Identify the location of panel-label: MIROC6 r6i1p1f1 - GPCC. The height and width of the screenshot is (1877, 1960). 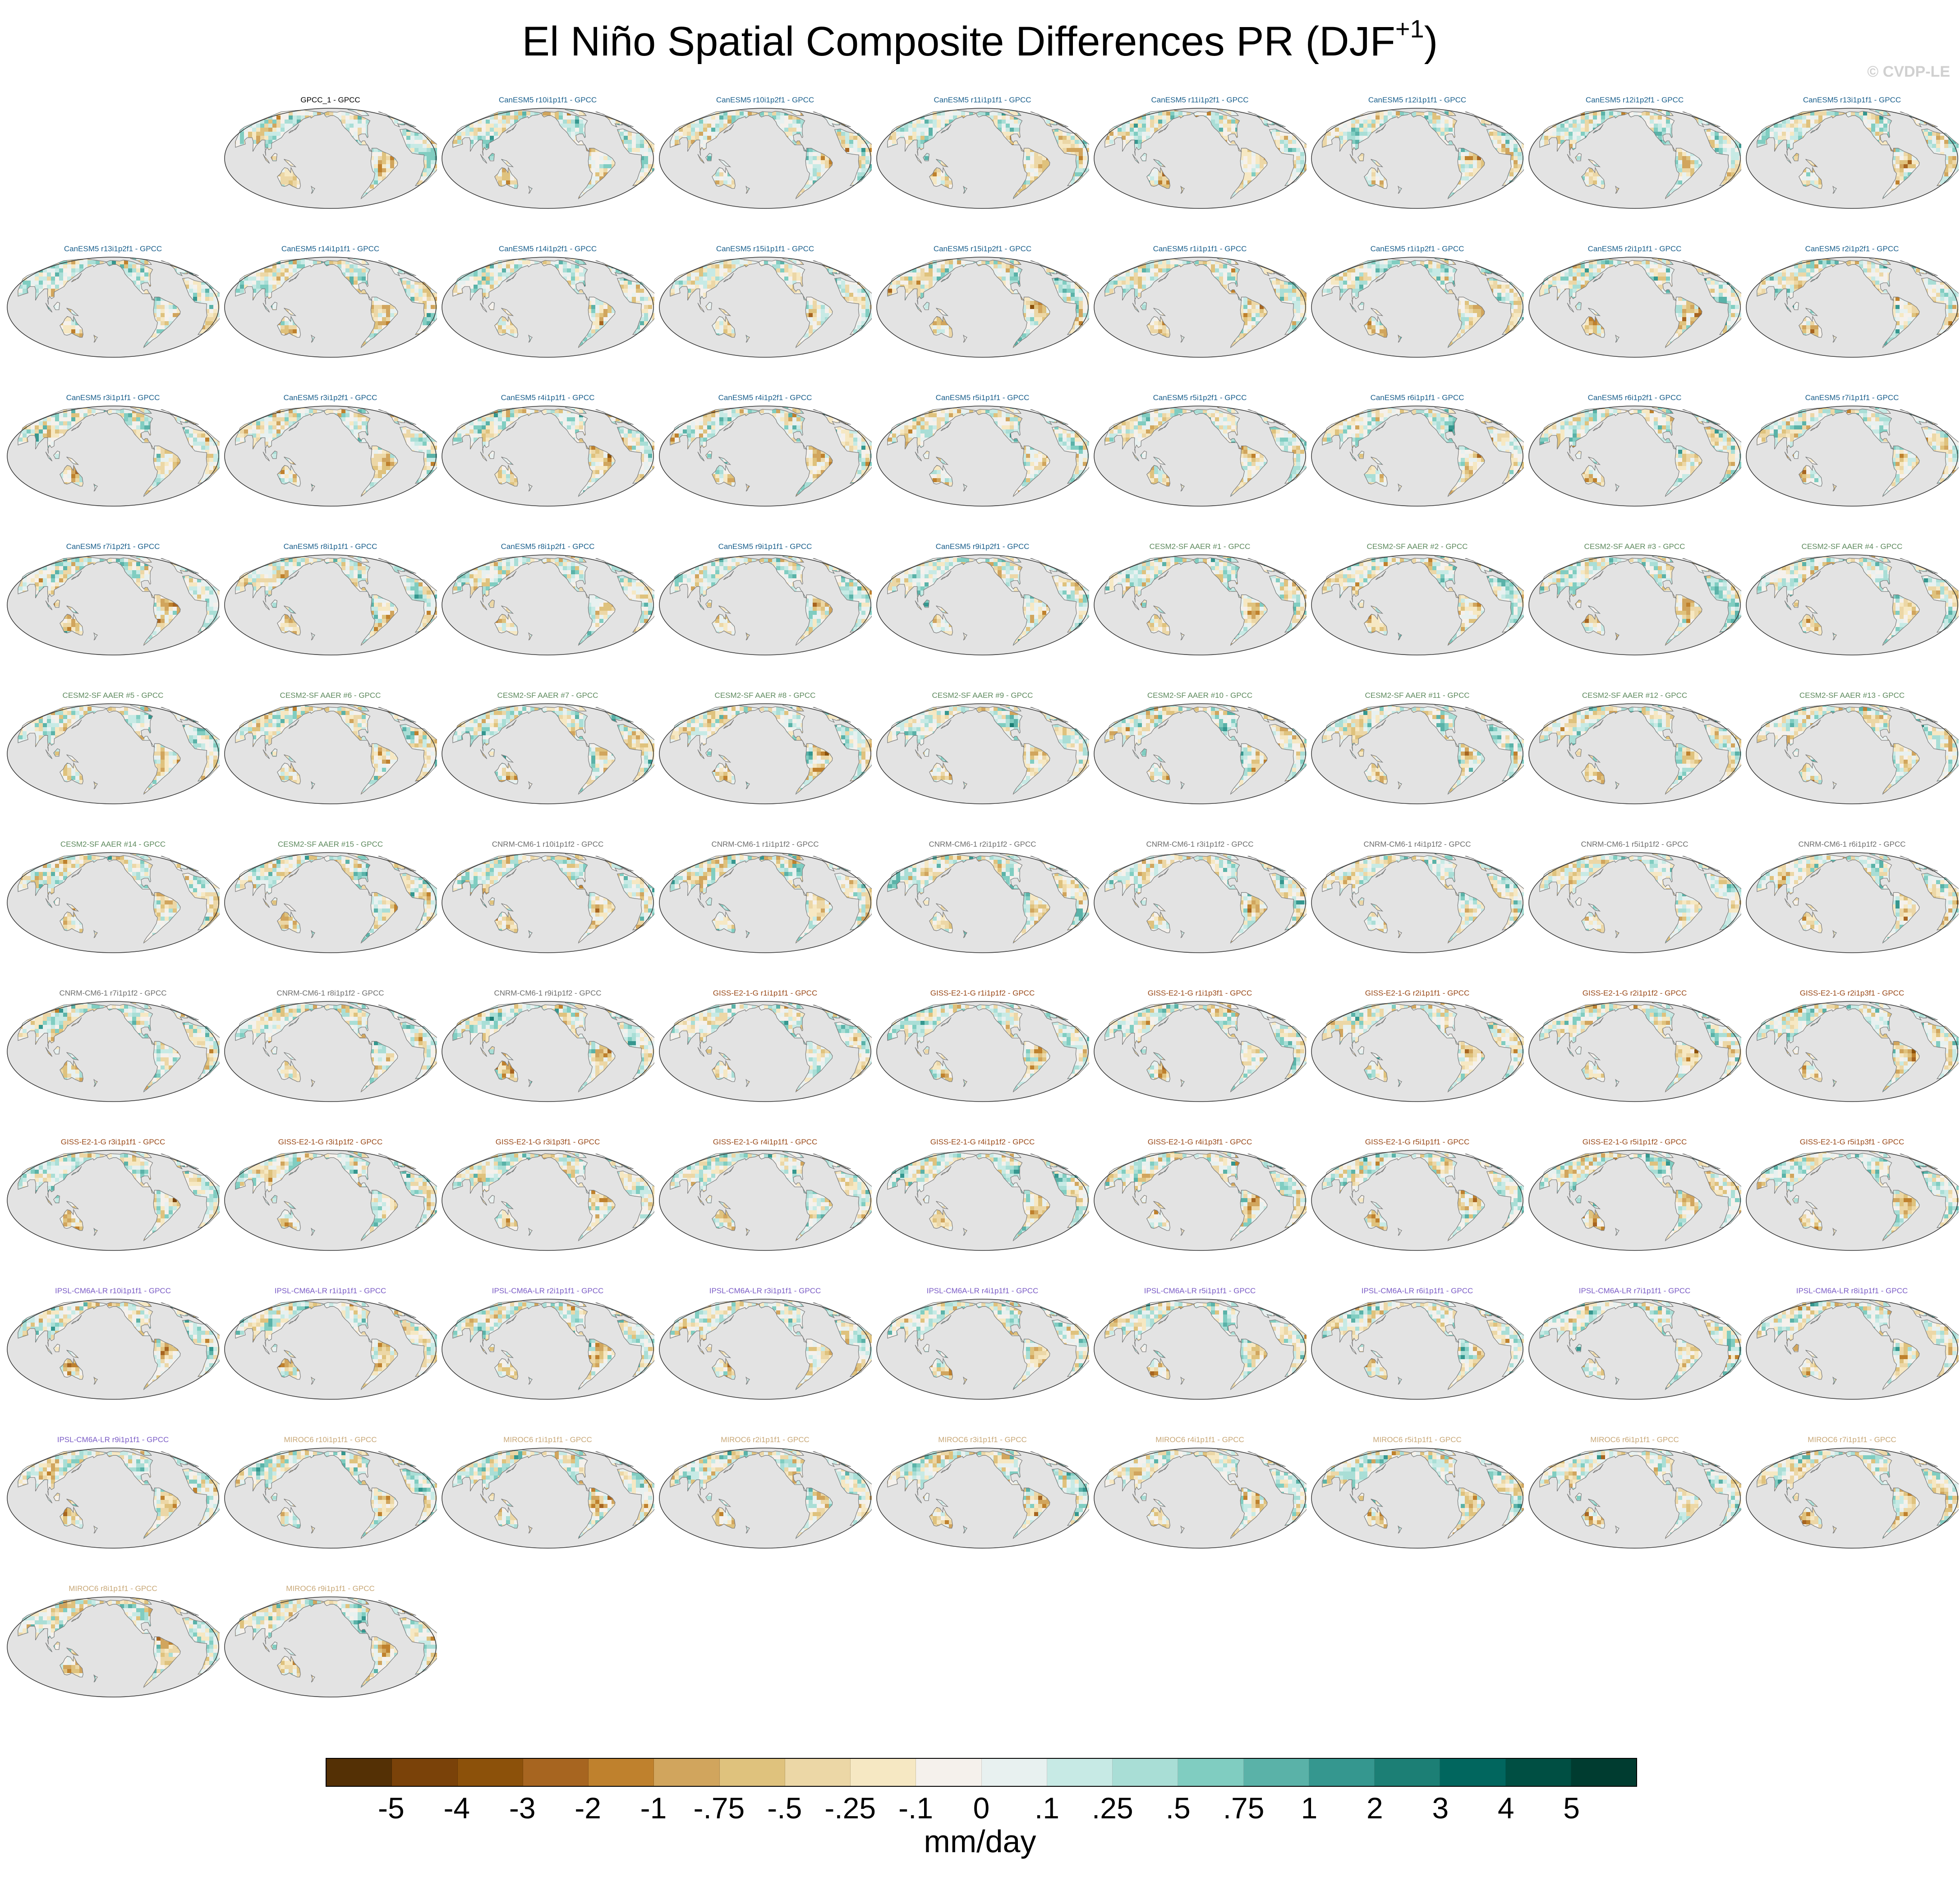
(1634, 1439).